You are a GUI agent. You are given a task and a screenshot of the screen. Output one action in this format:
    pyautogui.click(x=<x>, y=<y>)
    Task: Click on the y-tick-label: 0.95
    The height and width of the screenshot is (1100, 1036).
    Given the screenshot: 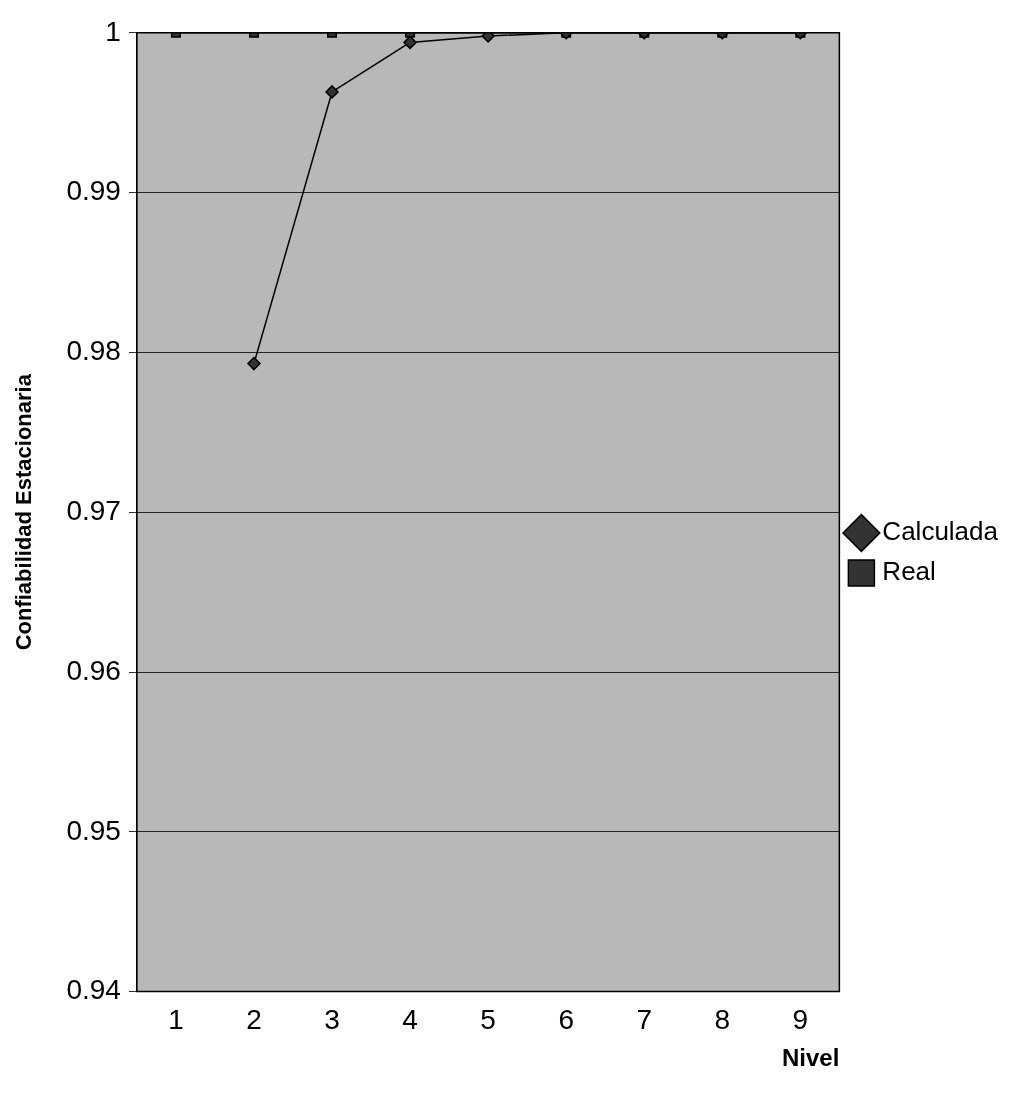 What is the action you would take?
    pyautogui.click(x=93, y=830)
    